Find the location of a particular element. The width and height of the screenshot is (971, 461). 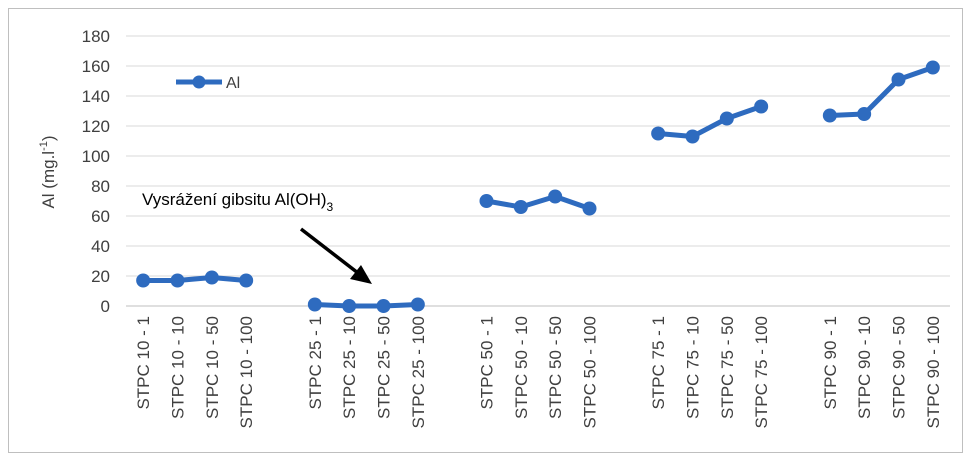

y-tick-20: 20 is located at coordinates (100, 276).